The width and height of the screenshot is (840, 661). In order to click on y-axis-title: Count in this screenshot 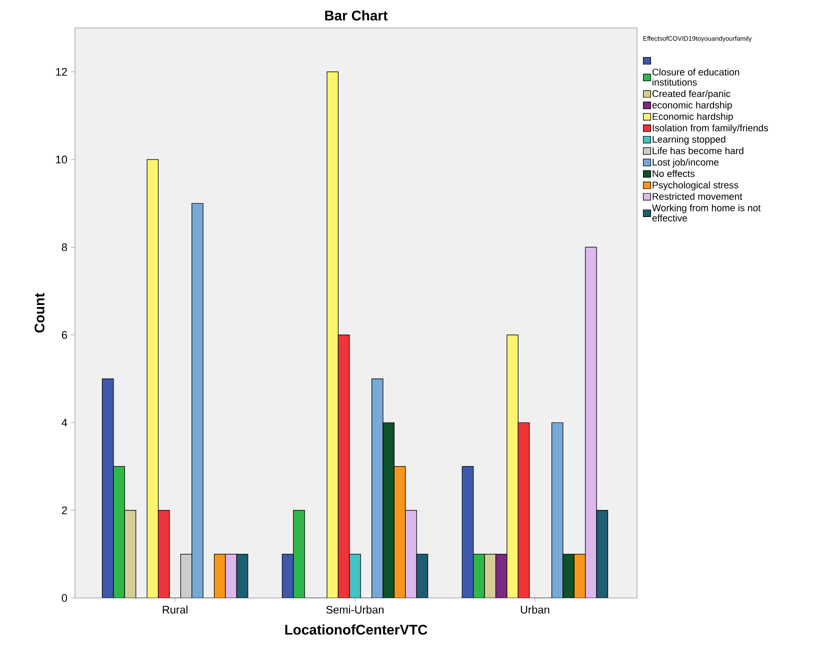, I will do `click(39, 313)`.